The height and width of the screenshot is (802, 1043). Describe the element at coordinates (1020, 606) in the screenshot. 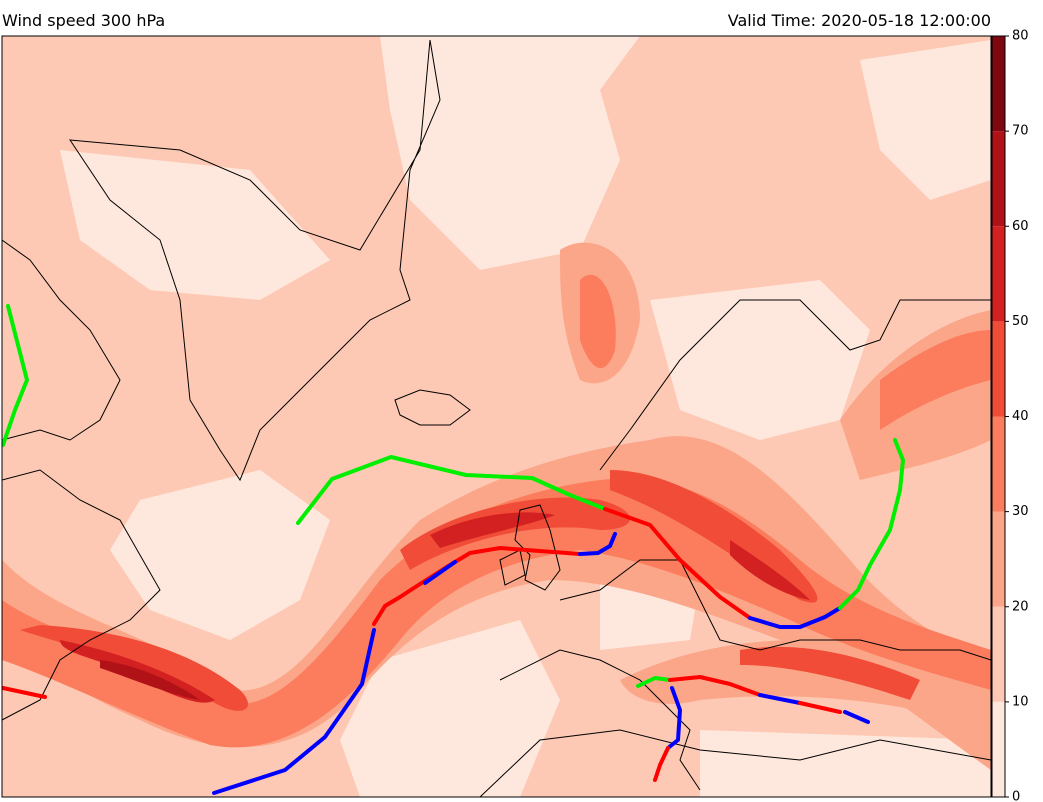

I see `colorbar-tick-label: 20` at that location.